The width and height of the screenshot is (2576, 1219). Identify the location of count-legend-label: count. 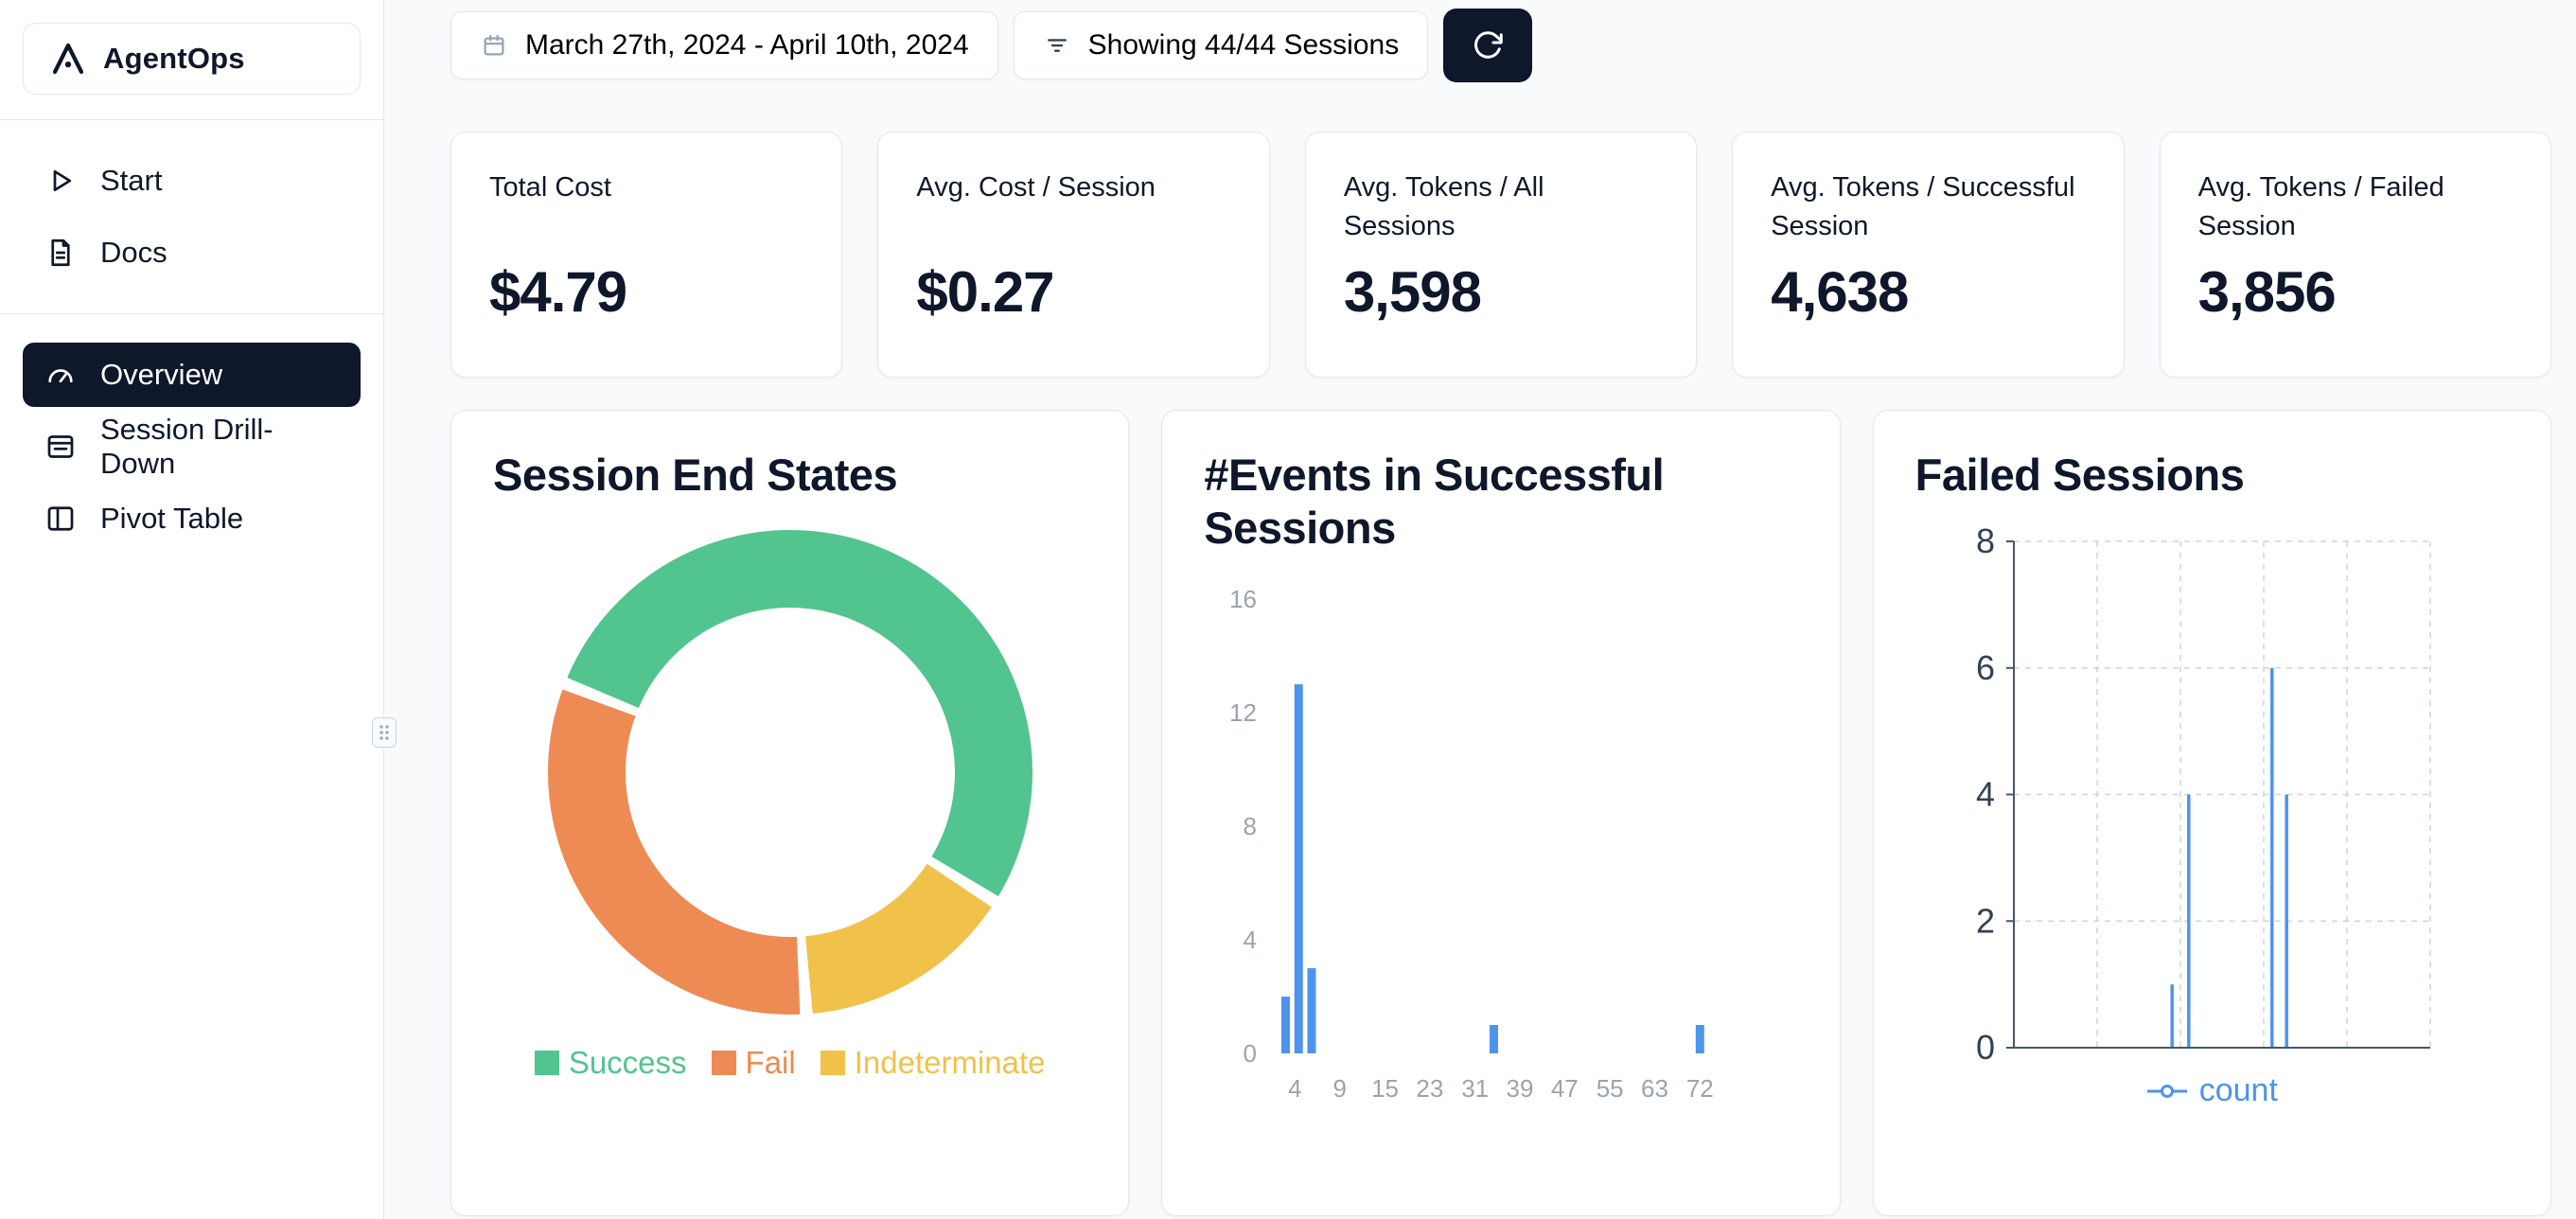
(2238, 1090).